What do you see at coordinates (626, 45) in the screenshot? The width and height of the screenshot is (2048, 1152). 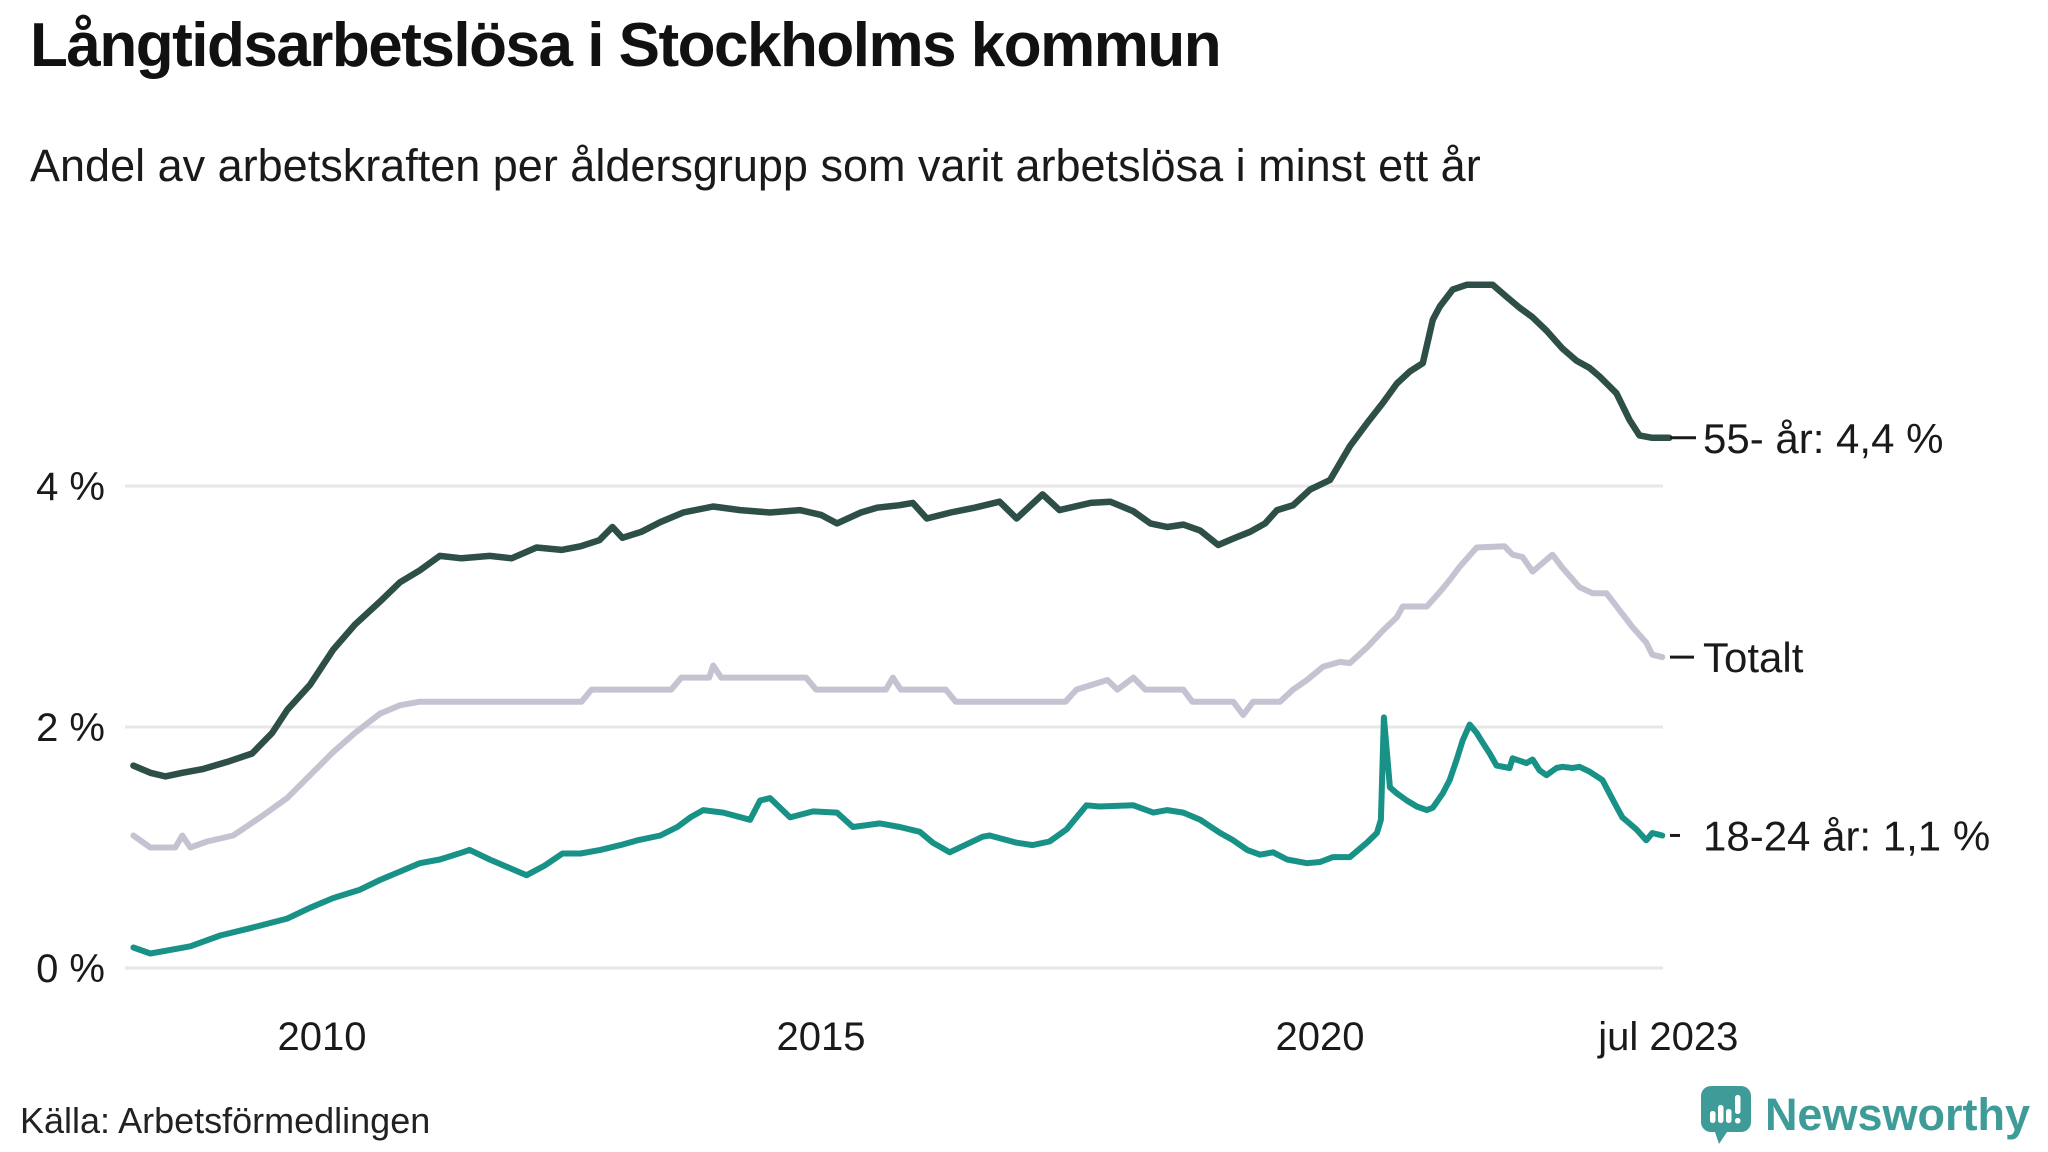 I see `chart-title: Långtidsarbetslösa i Stockholms kommun` at bounding box center [626, 45].